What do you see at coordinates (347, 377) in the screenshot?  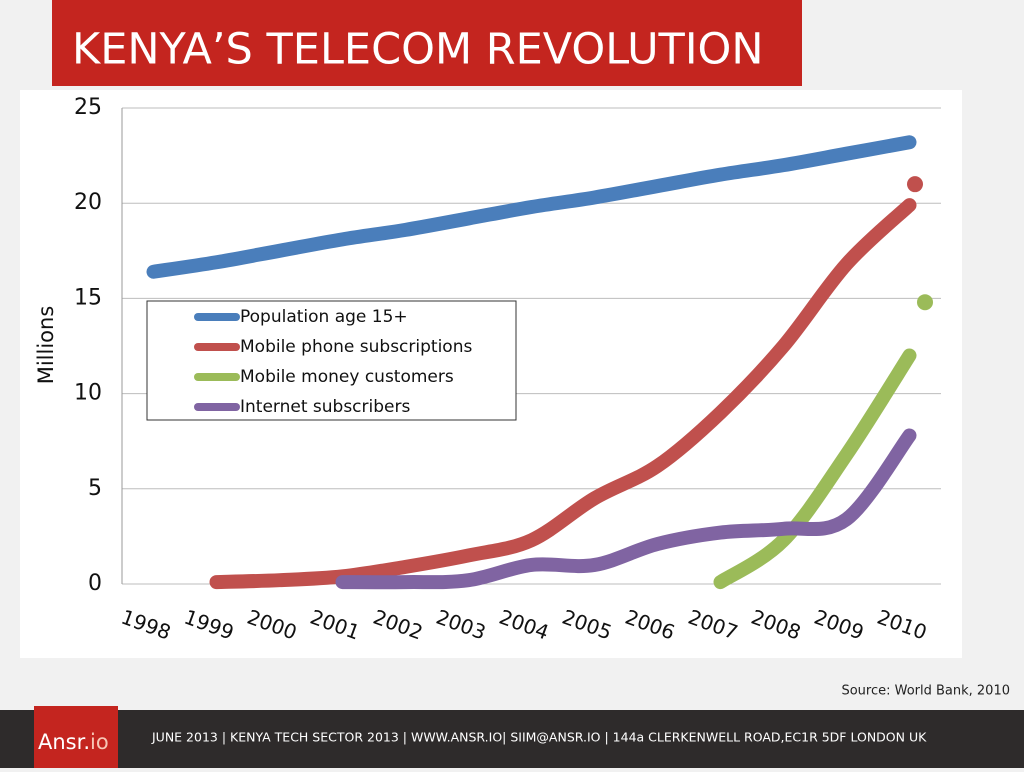 I see `legend-label: Mobile money customers` at bounding box center [347, 377].